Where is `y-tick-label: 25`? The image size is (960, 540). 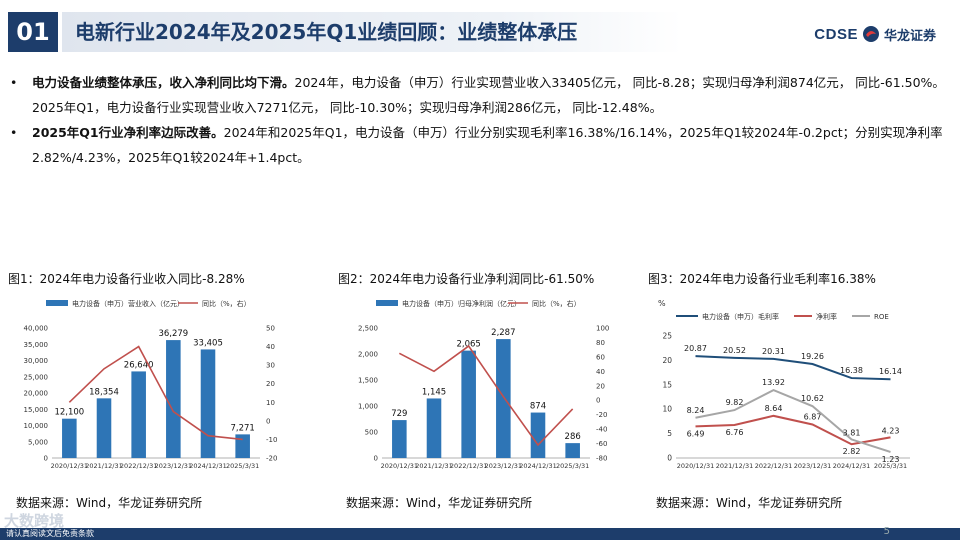
y-tick-label: 25 is located at coordinates (667, 336).